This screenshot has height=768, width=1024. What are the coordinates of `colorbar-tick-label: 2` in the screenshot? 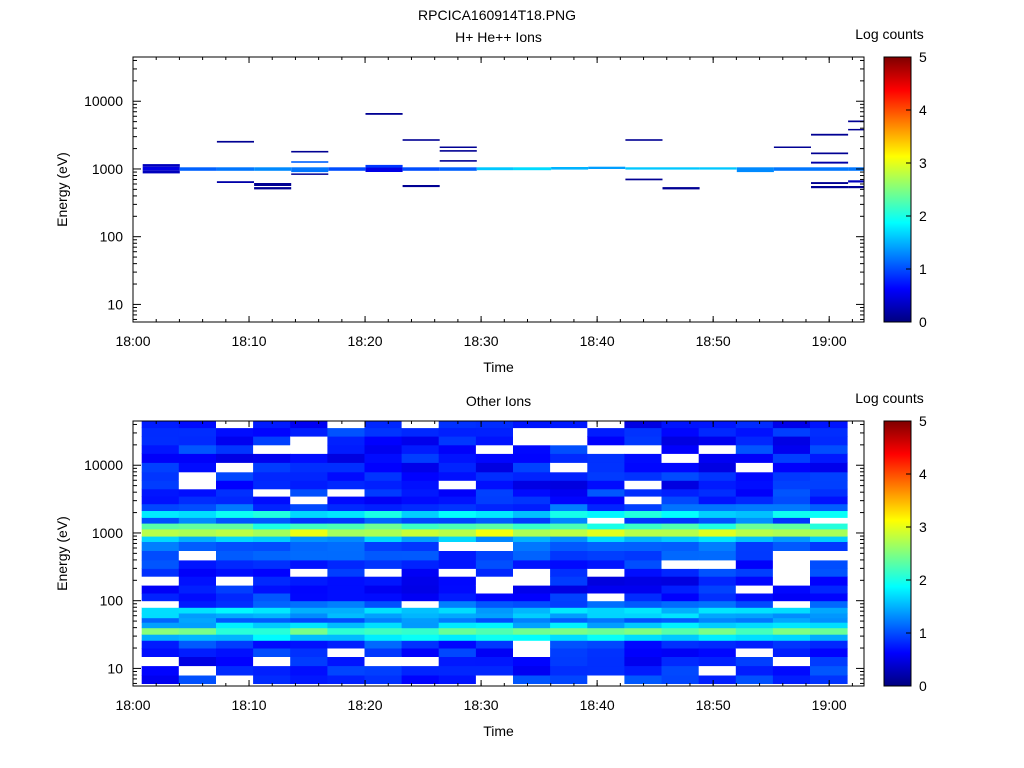 It's located at (923, 580).